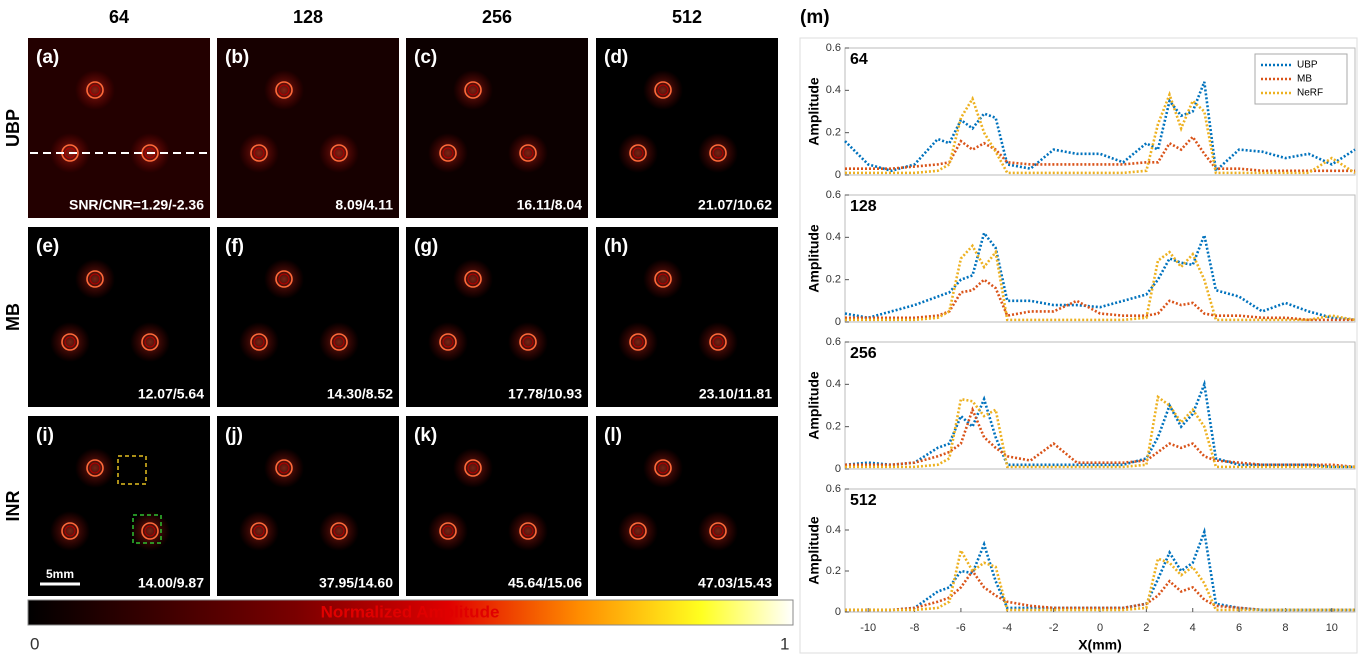  Describe the element at coordinates (868, 628) in the screenshot. I see `x-tick-label: -10` at that location.